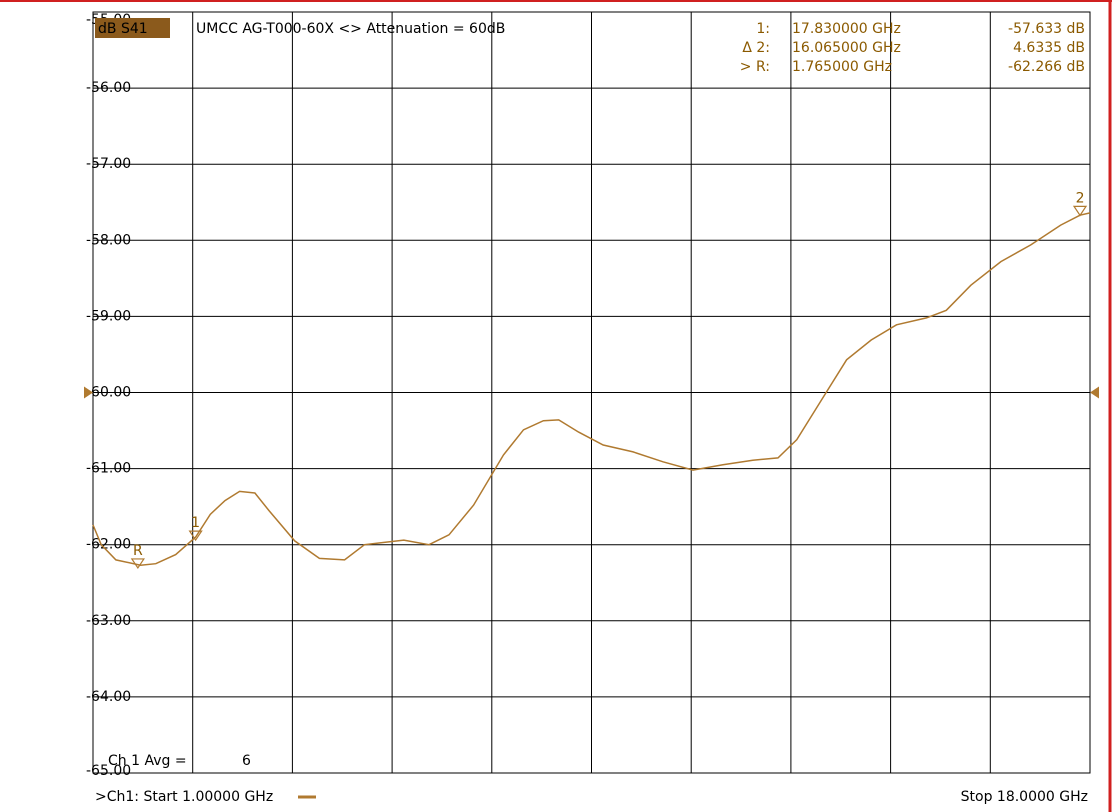 This screenshot has width=1112, height=812. What do you see at coordinates (108, 771) in the screenshot?
I see `y-tick-label: -65.00` at bounding box center [108, 771].